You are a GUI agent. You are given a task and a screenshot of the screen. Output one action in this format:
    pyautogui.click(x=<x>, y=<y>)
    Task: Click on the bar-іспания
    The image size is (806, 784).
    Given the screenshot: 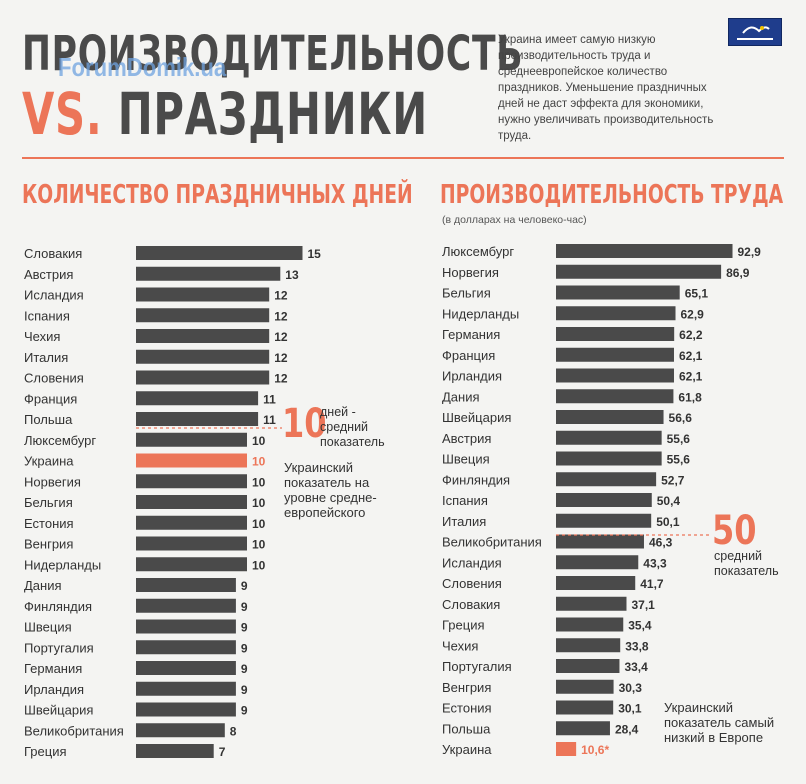 What is the action you would take?
    pyautogui.click(x=604, y=500)
    